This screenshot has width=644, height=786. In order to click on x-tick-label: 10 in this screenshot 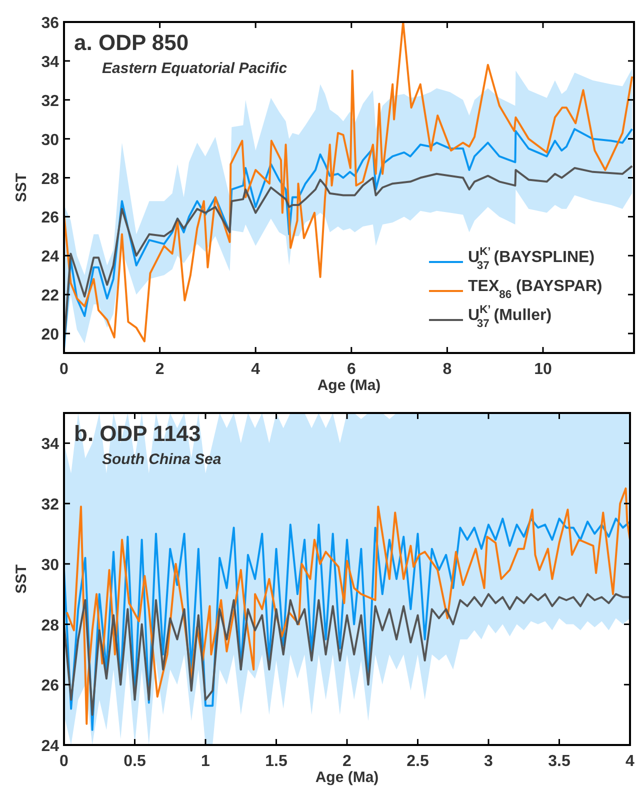, I will do `click(543, 369)`.